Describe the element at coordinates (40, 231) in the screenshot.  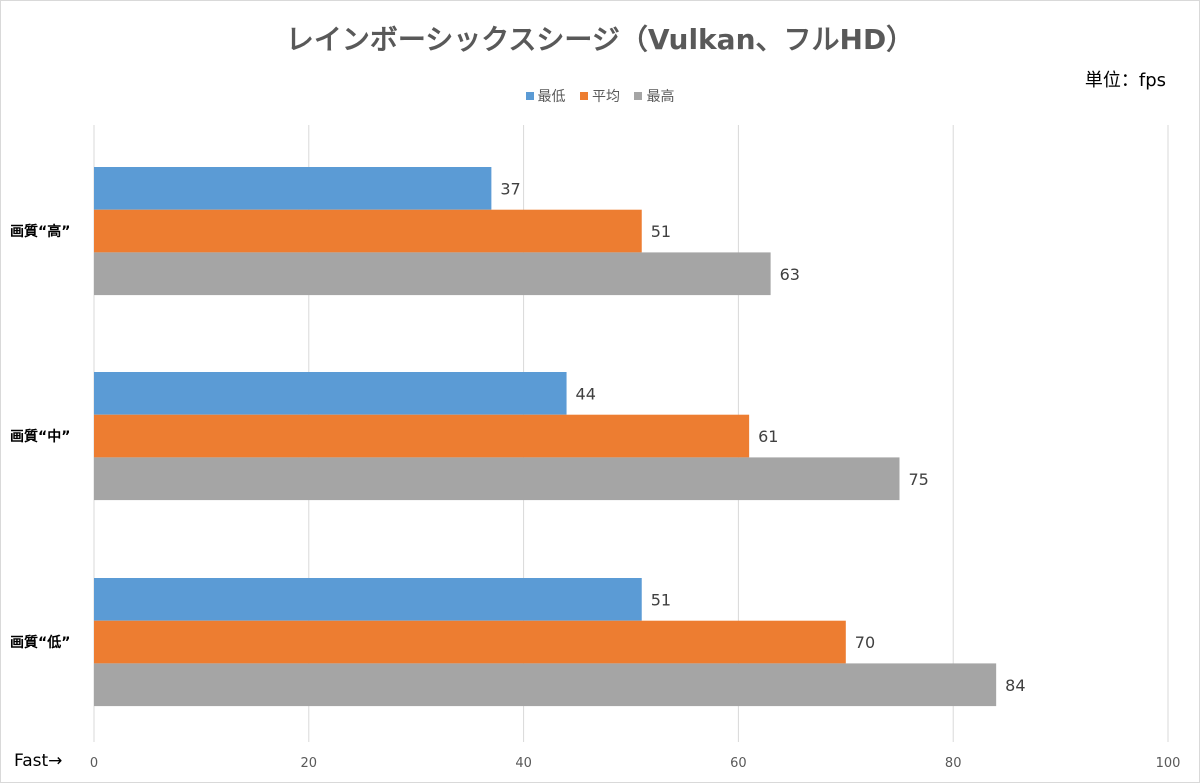
I see `category-label-0: 画質“高”` at that location.